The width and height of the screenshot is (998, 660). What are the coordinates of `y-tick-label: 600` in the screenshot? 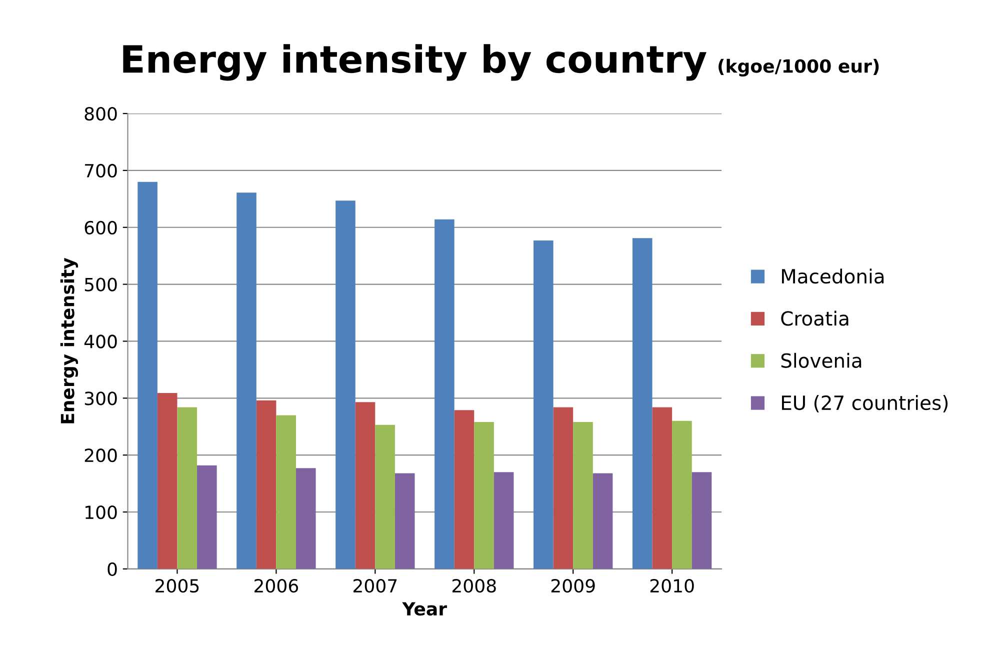 It's located at (100, 227).